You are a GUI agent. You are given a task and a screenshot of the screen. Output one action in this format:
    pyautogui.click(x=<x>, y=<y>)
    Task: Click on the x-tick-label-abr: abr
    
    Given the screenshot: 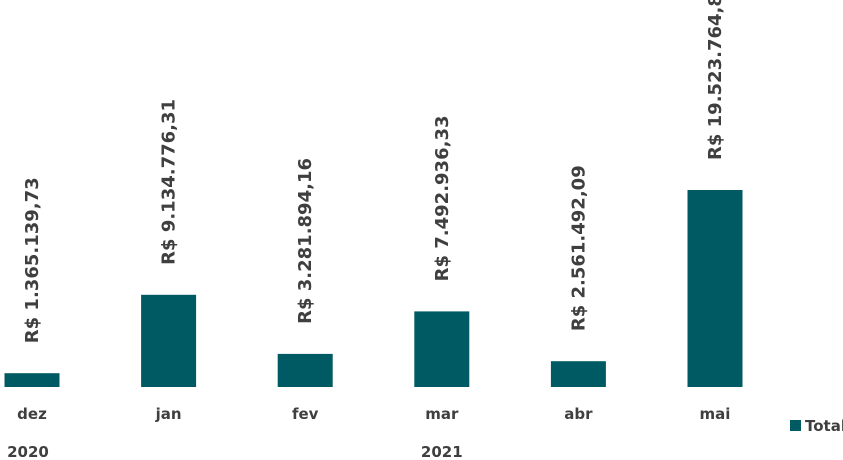 What is the action you would take?
    pyautogui.click(x=578, y=414)
    